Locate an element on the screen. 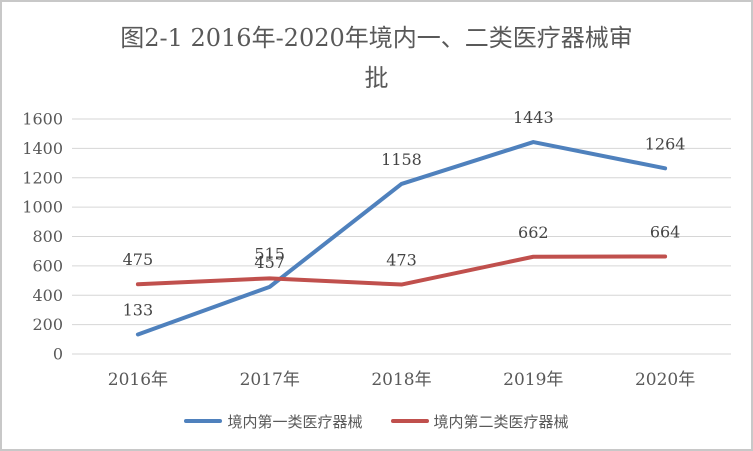  x-axis-label: 2018年 is located at coordinates (401, 380).